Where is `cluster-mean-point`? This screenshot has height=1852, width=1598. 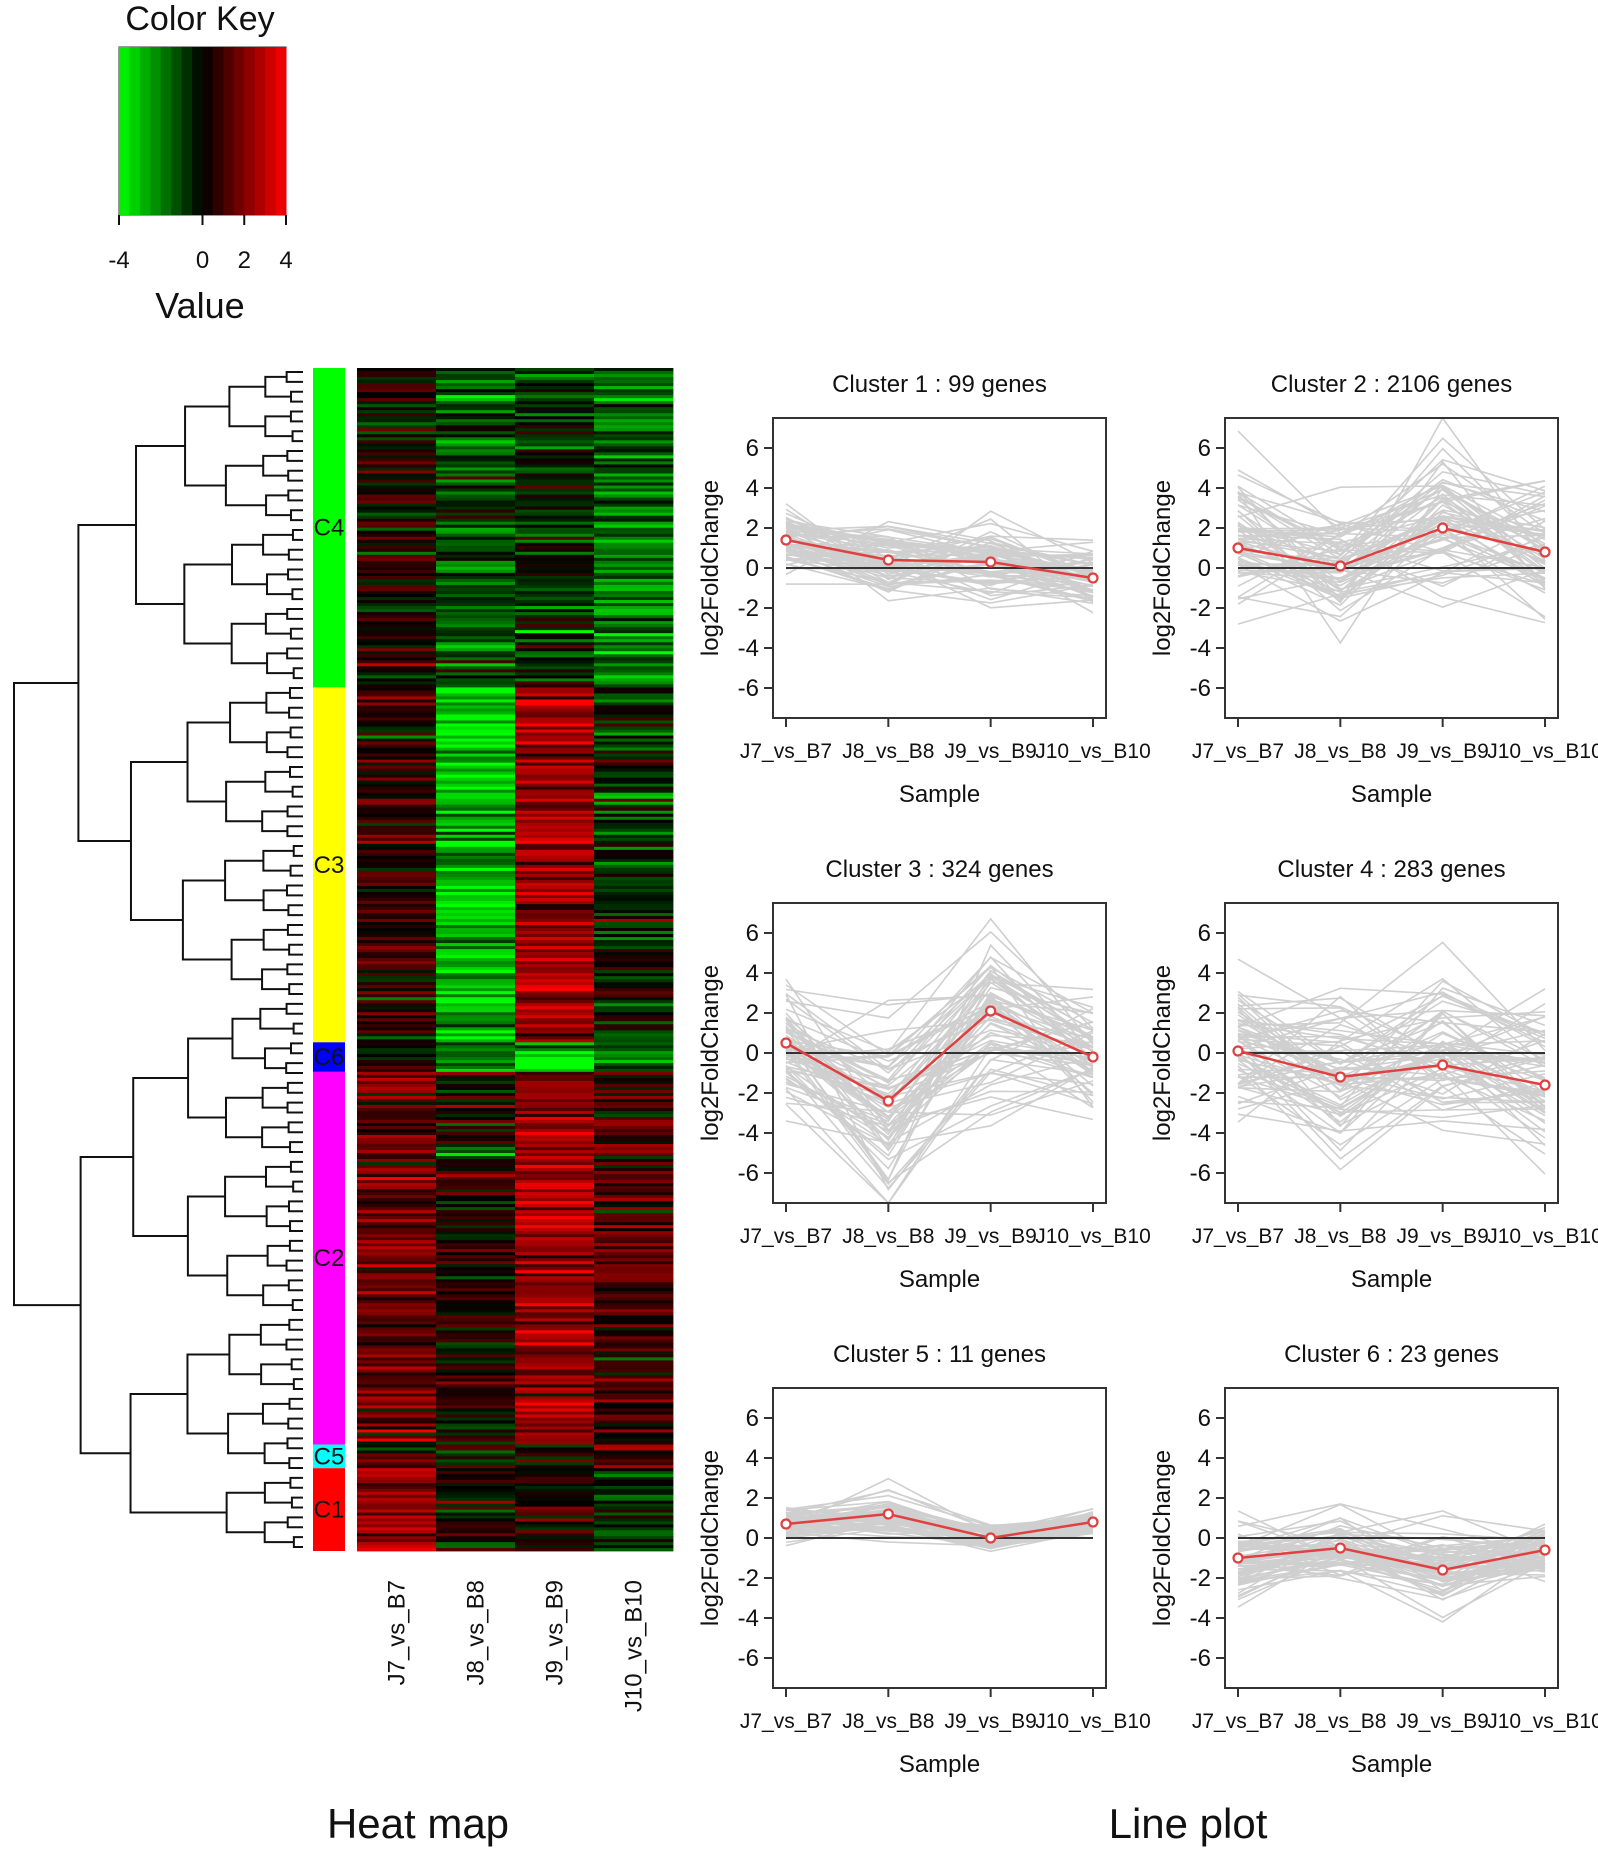
cluster-mean-point is located at coordinates (786, 1524).